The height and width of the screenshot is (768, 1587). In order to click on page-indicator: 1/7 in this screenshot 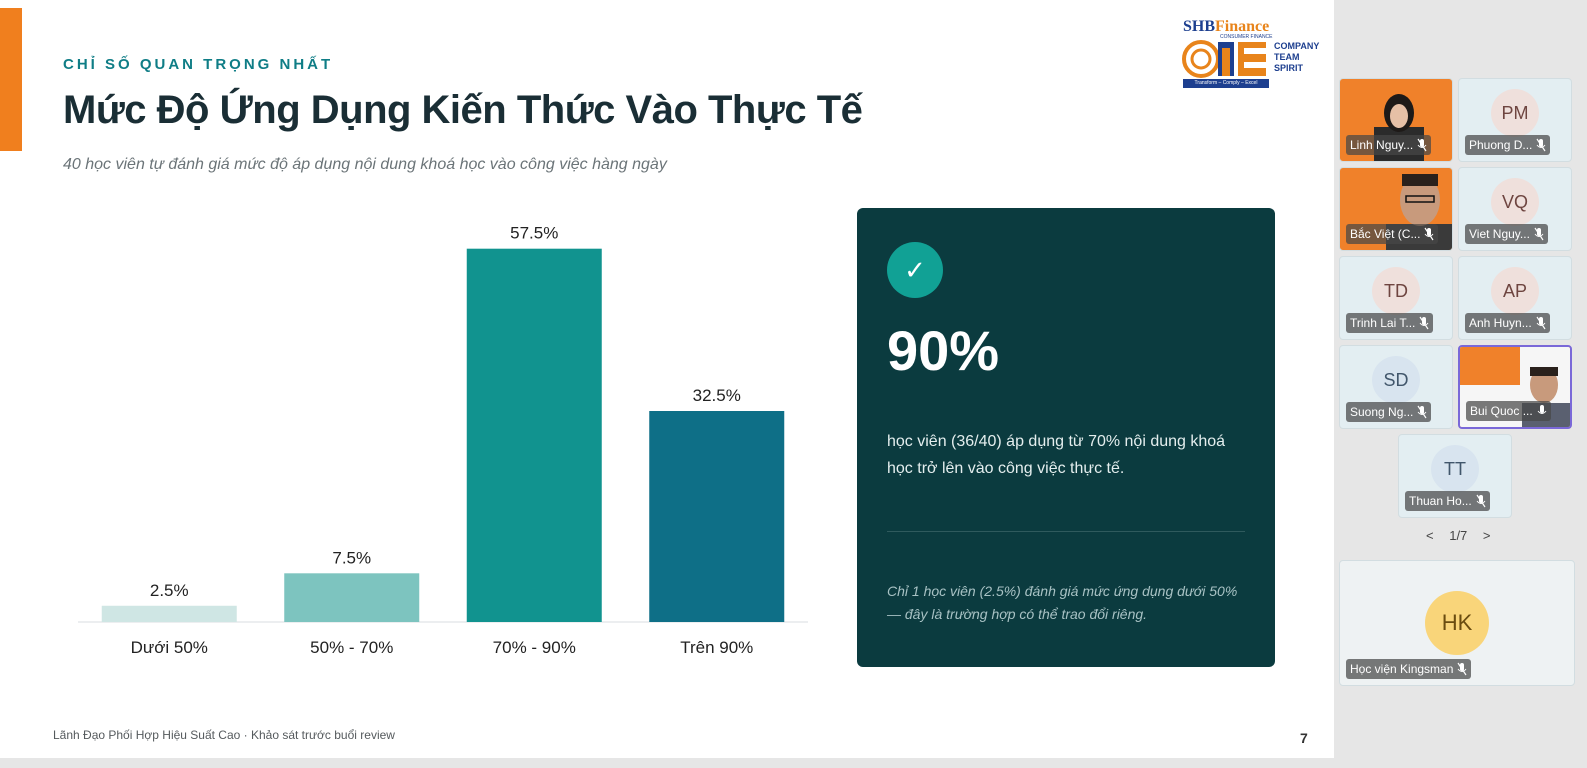, I will do `click(1458, 535)`.